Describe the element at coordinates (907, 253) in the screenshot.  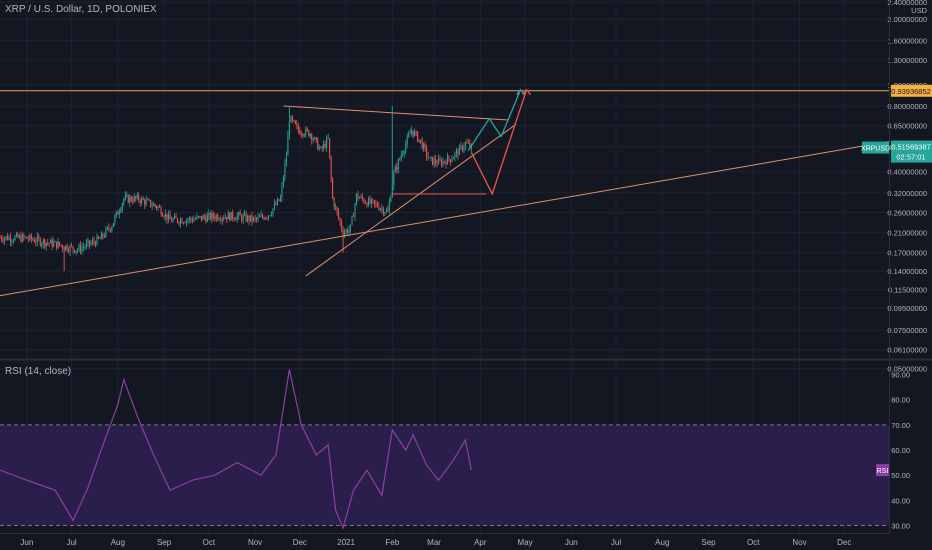
I see `y-tick-label: 0.17000000` at that location.